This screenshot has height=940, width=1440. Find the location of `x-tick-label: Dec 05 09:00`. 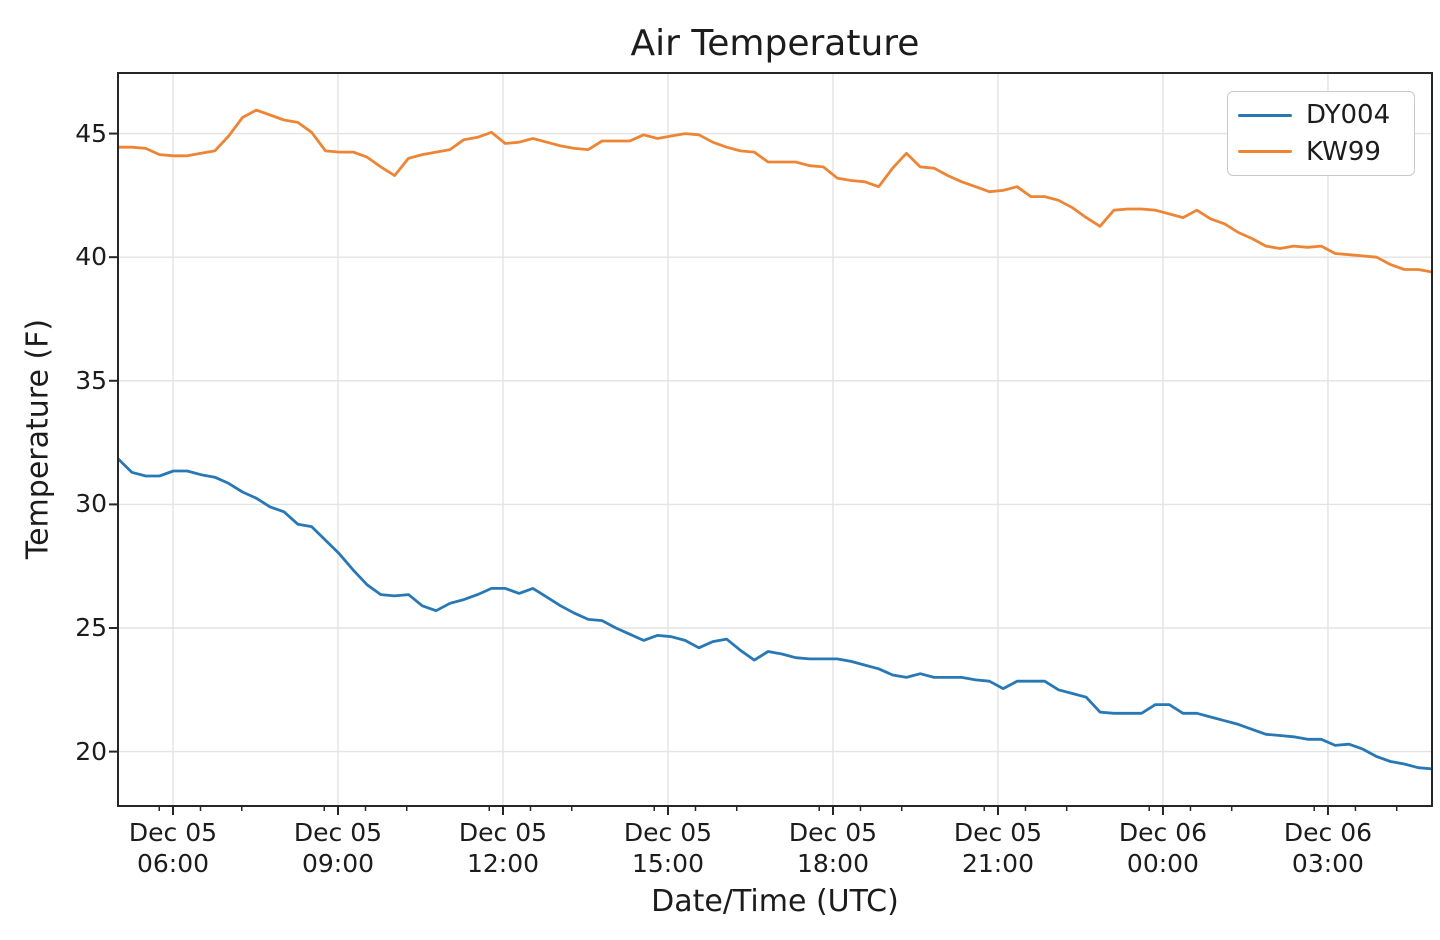

x-tick-label: Dec 05 09:00 is located at coordinates (338, 848).